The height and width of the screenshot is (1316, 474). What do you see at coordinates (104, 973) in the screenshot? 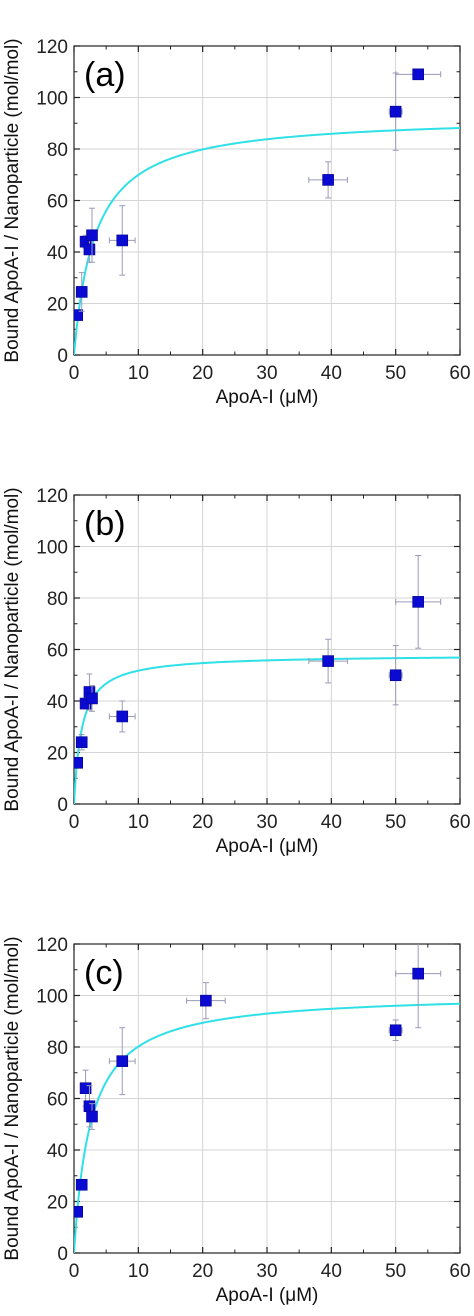
I see `panel-label: (c)` at bounding box center [104, 973].